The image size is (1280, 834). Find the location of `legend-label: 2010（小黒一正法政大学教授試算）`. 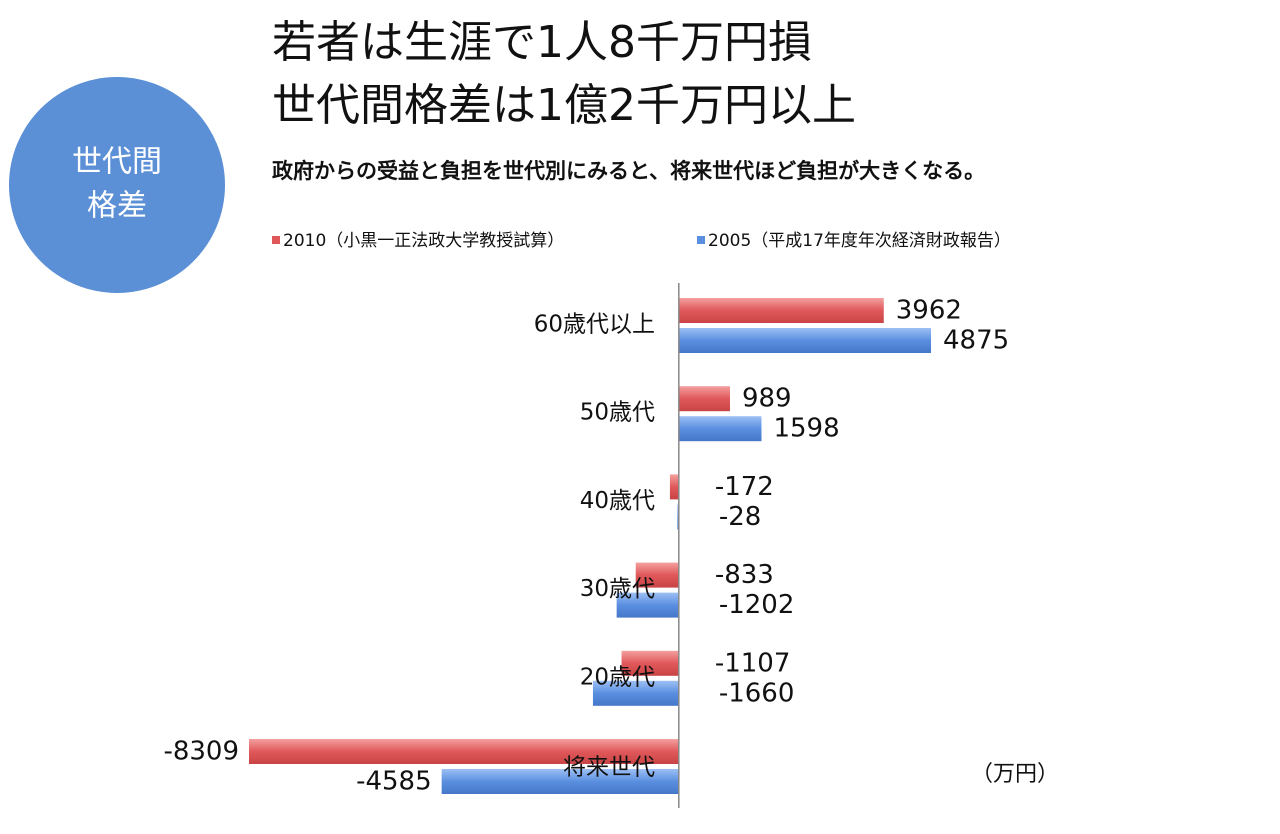

legend-label: 2010（小黒一正法政大学教授試算） is located at coordinates (423, 241).